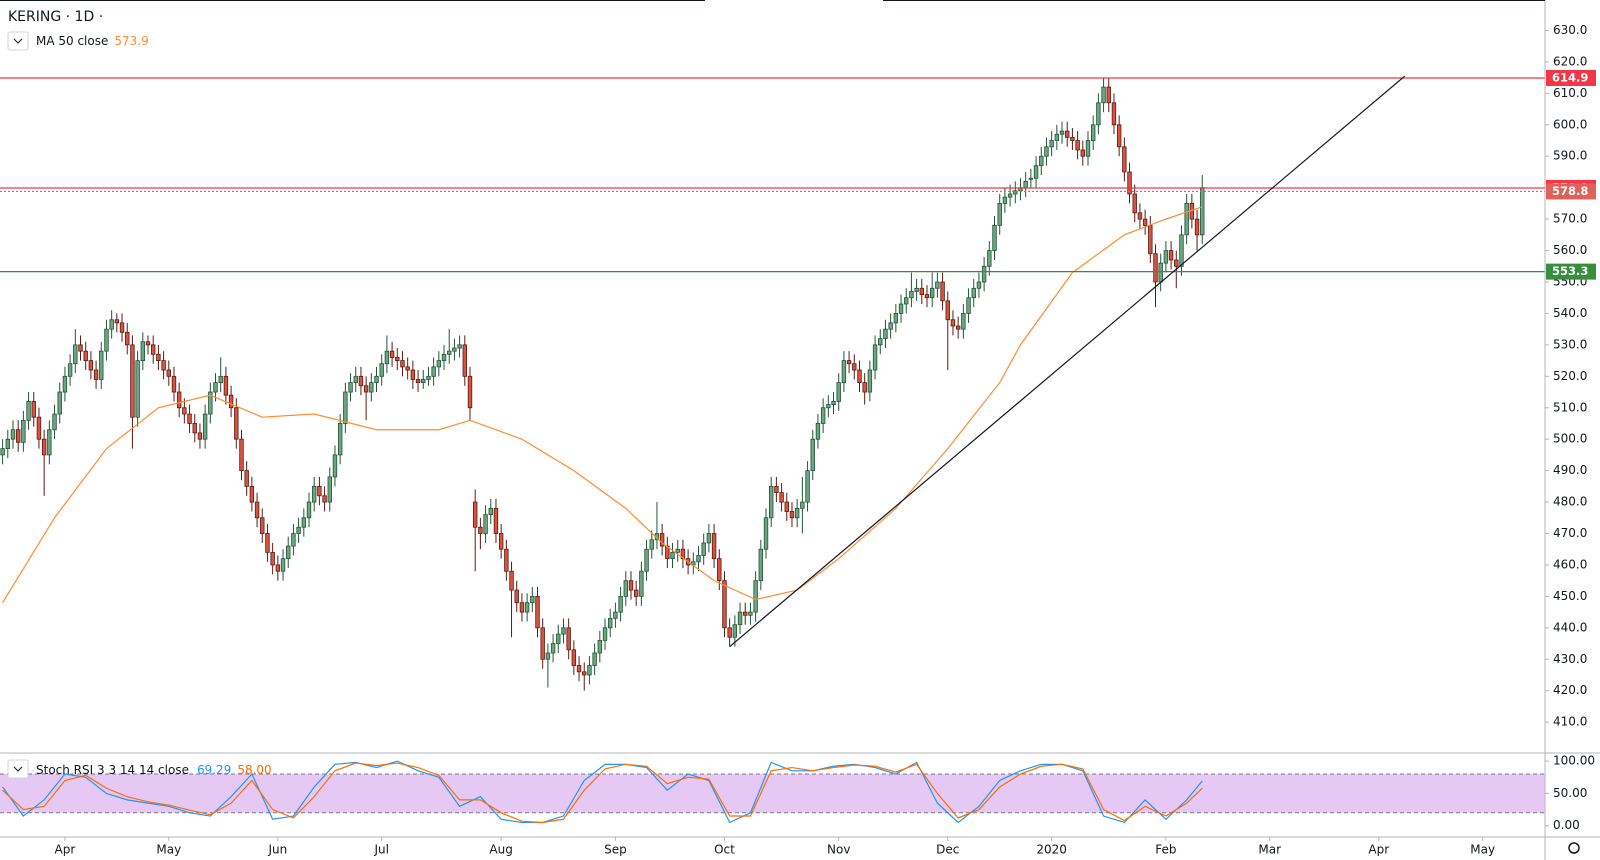 Image resolution: width=1600 pixels, height=860 pixels. I want to click on y-tick-label: 490.0, so click(1570, 470).